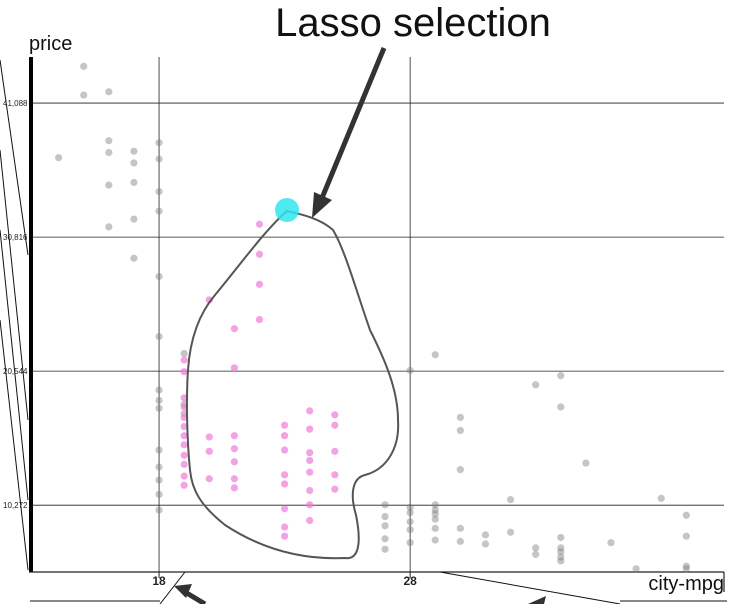  I want to click on y-tick-label: 10,272, so click(15, 505).